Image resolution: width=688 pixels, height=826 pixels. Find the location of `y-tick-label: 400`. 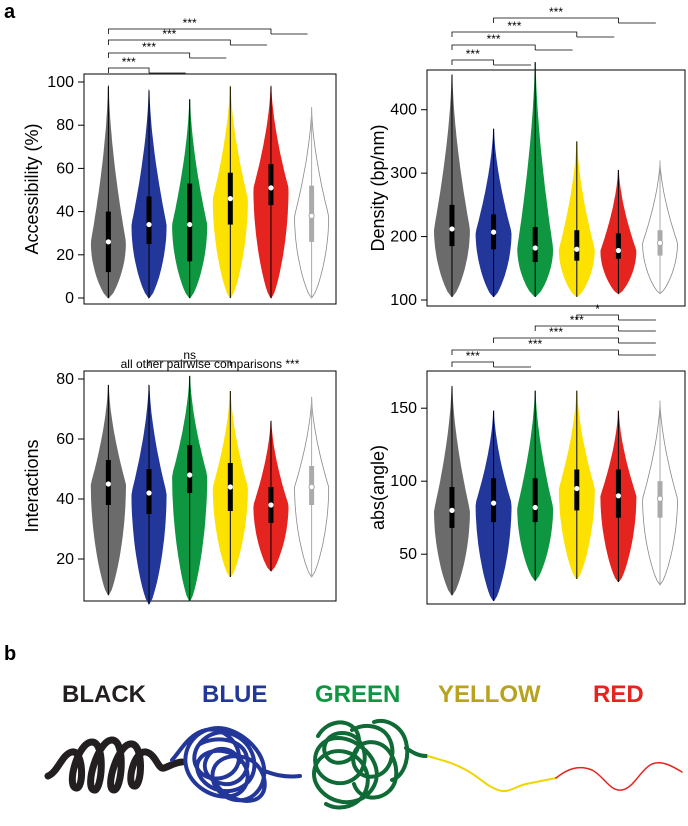

y-tick-label: 400 is located at coordinates (403, 110).